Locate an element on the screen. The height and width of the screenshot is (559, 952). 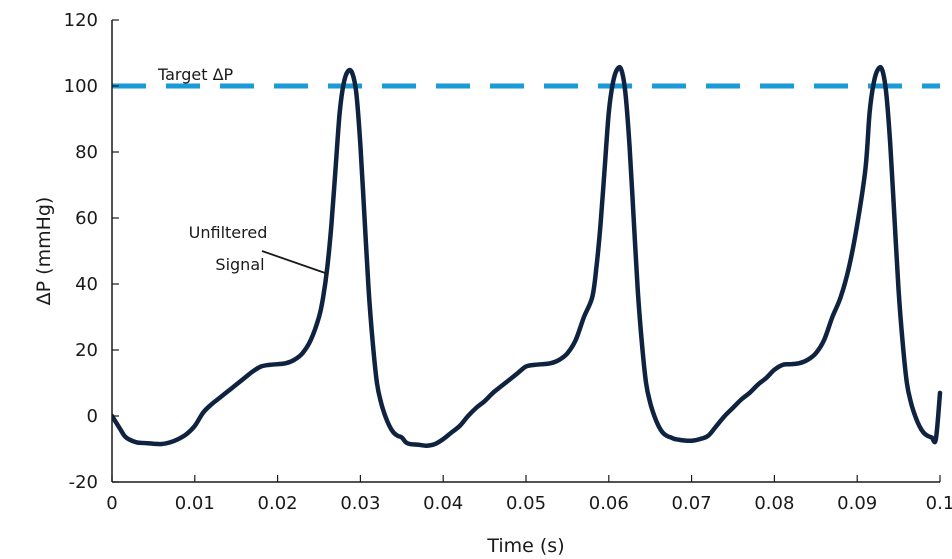
y-axis-ticks: -20 0 20 40 60 80 100 120 is located at coordinates (91, 251).